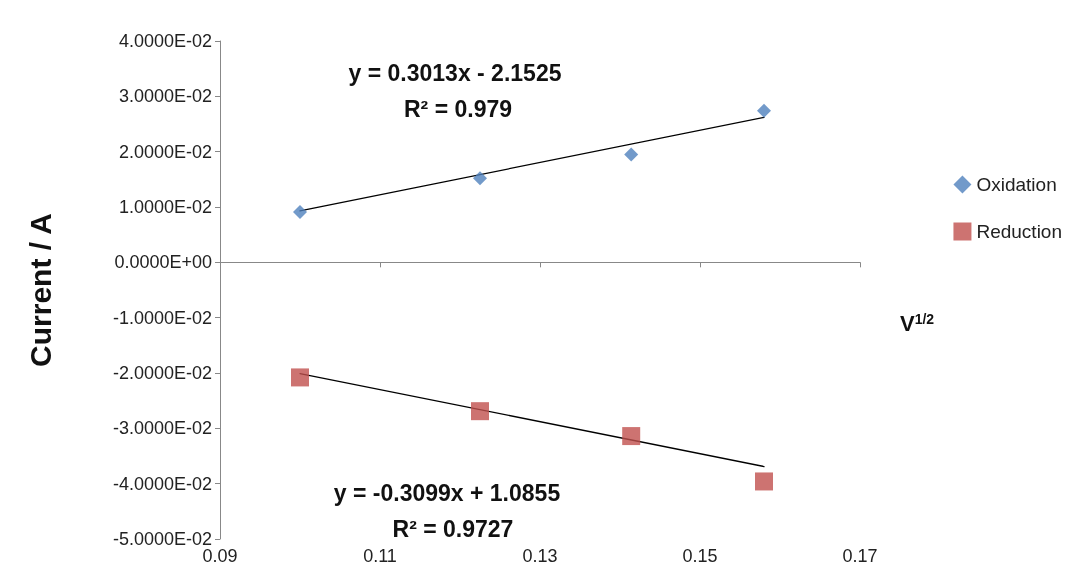 The height and width of the screenshot is (565, 1082). Describe the element at coordinates (447, 493) in the screenshot. I see `annotation: y = -0.3099x + 1.0855` at that location.